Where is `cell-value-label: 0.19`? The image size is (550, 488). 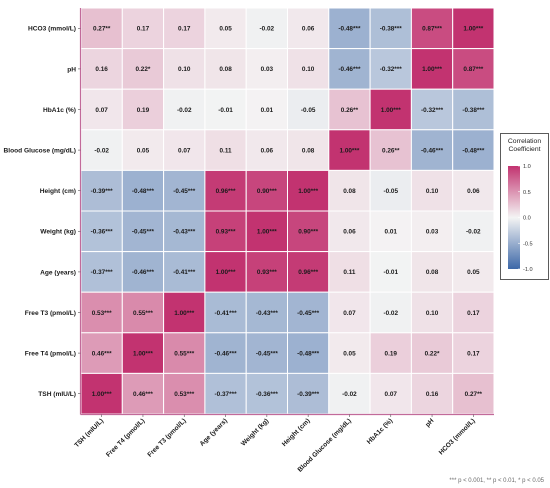
cell-value-label: 0.19 is located at coordinates (143, 110).